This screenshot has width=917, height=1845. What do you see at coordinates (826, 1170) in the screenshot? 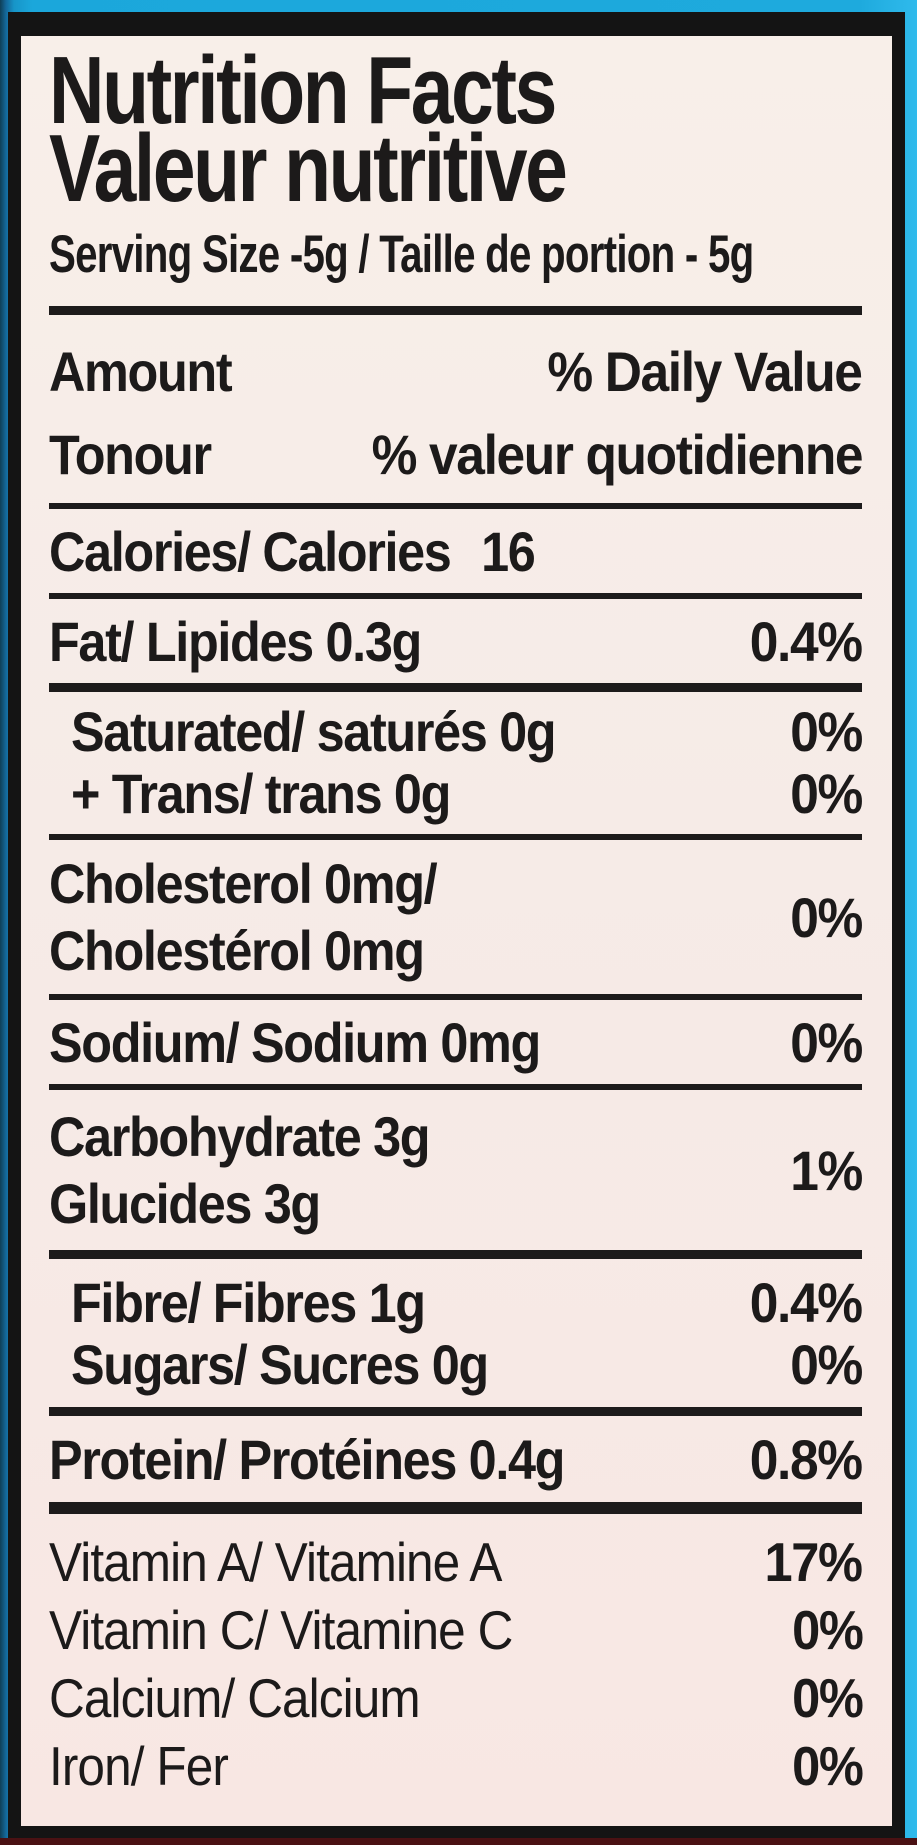
I see `carbohydrate-percent: 1%` at bounding box center [826, 1170].